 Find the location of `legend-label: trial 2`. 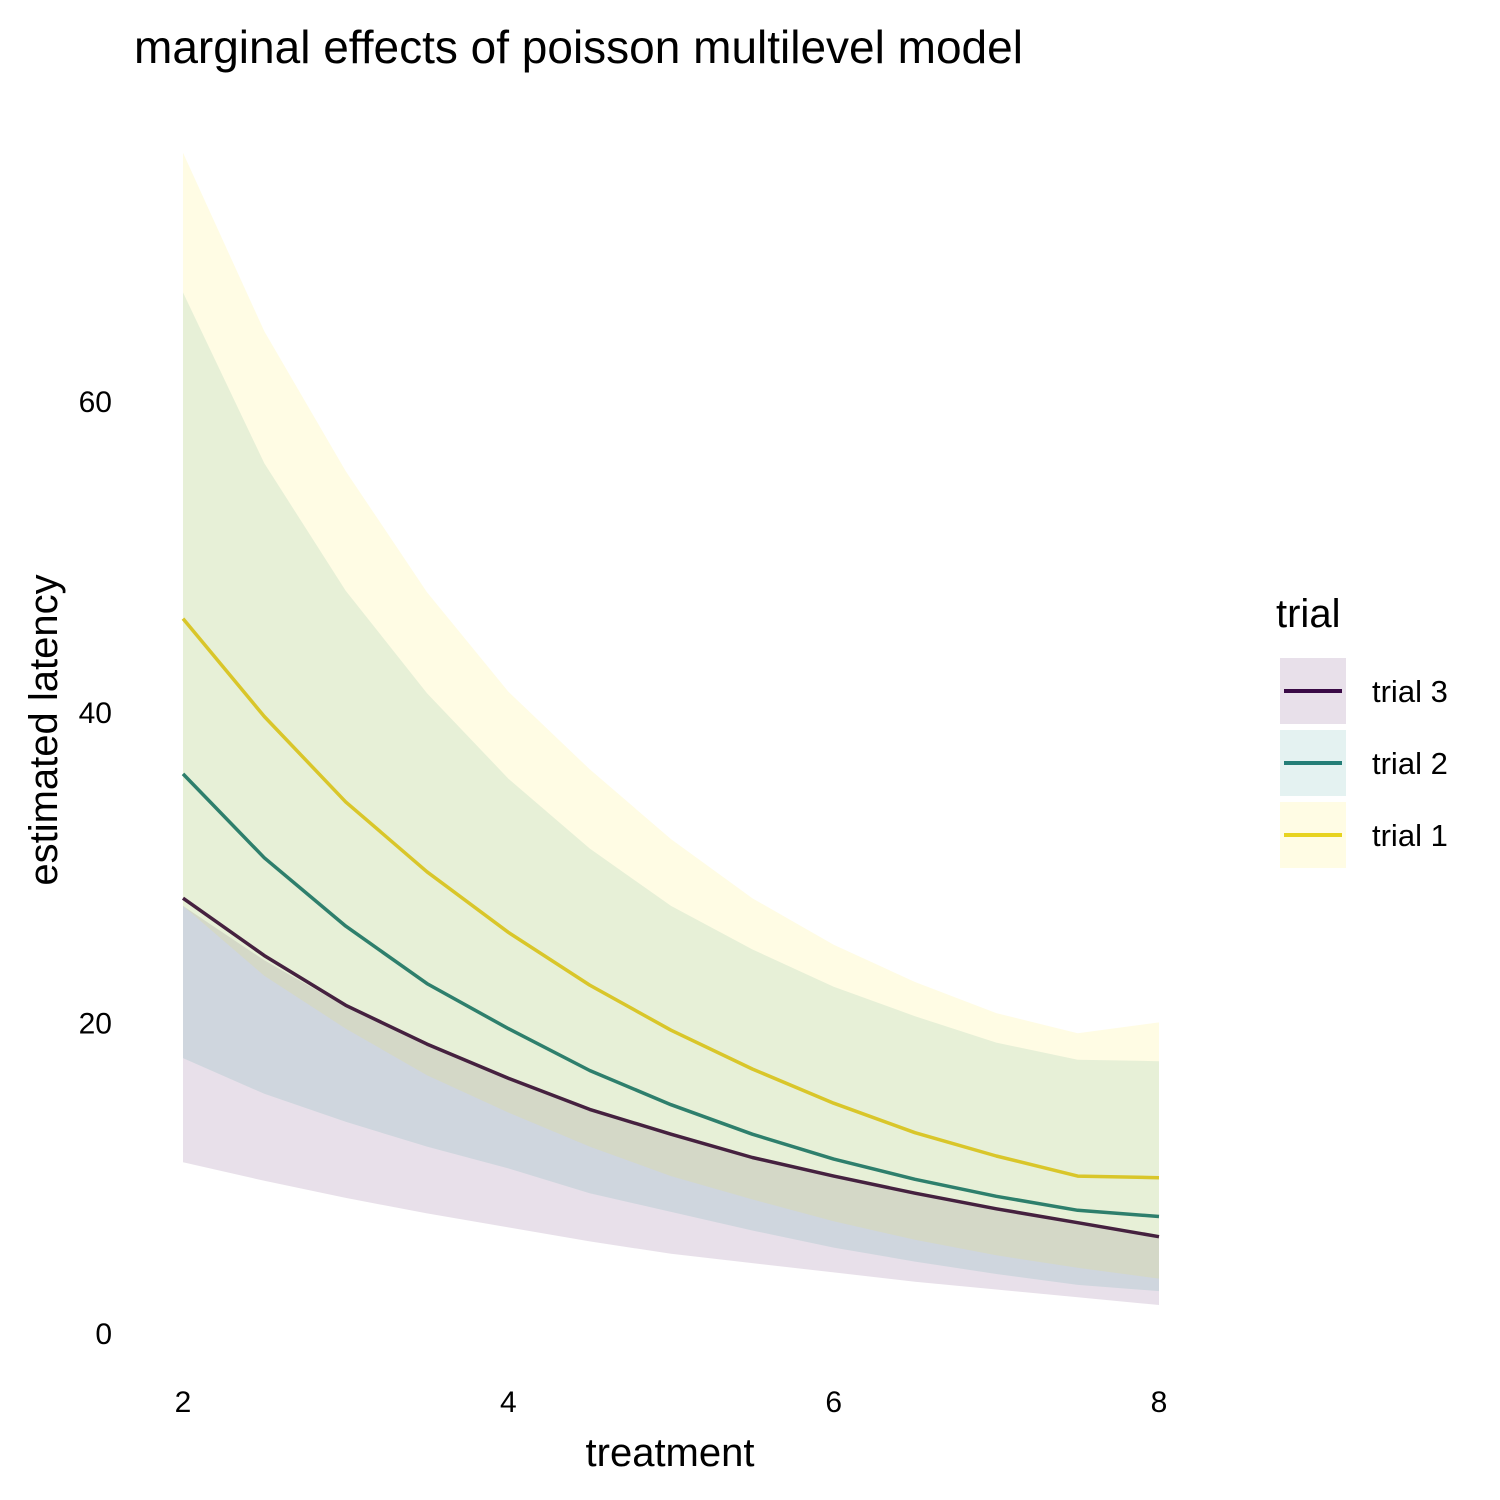

legend-label: trial 2 is located at coordinates (1410, 763).